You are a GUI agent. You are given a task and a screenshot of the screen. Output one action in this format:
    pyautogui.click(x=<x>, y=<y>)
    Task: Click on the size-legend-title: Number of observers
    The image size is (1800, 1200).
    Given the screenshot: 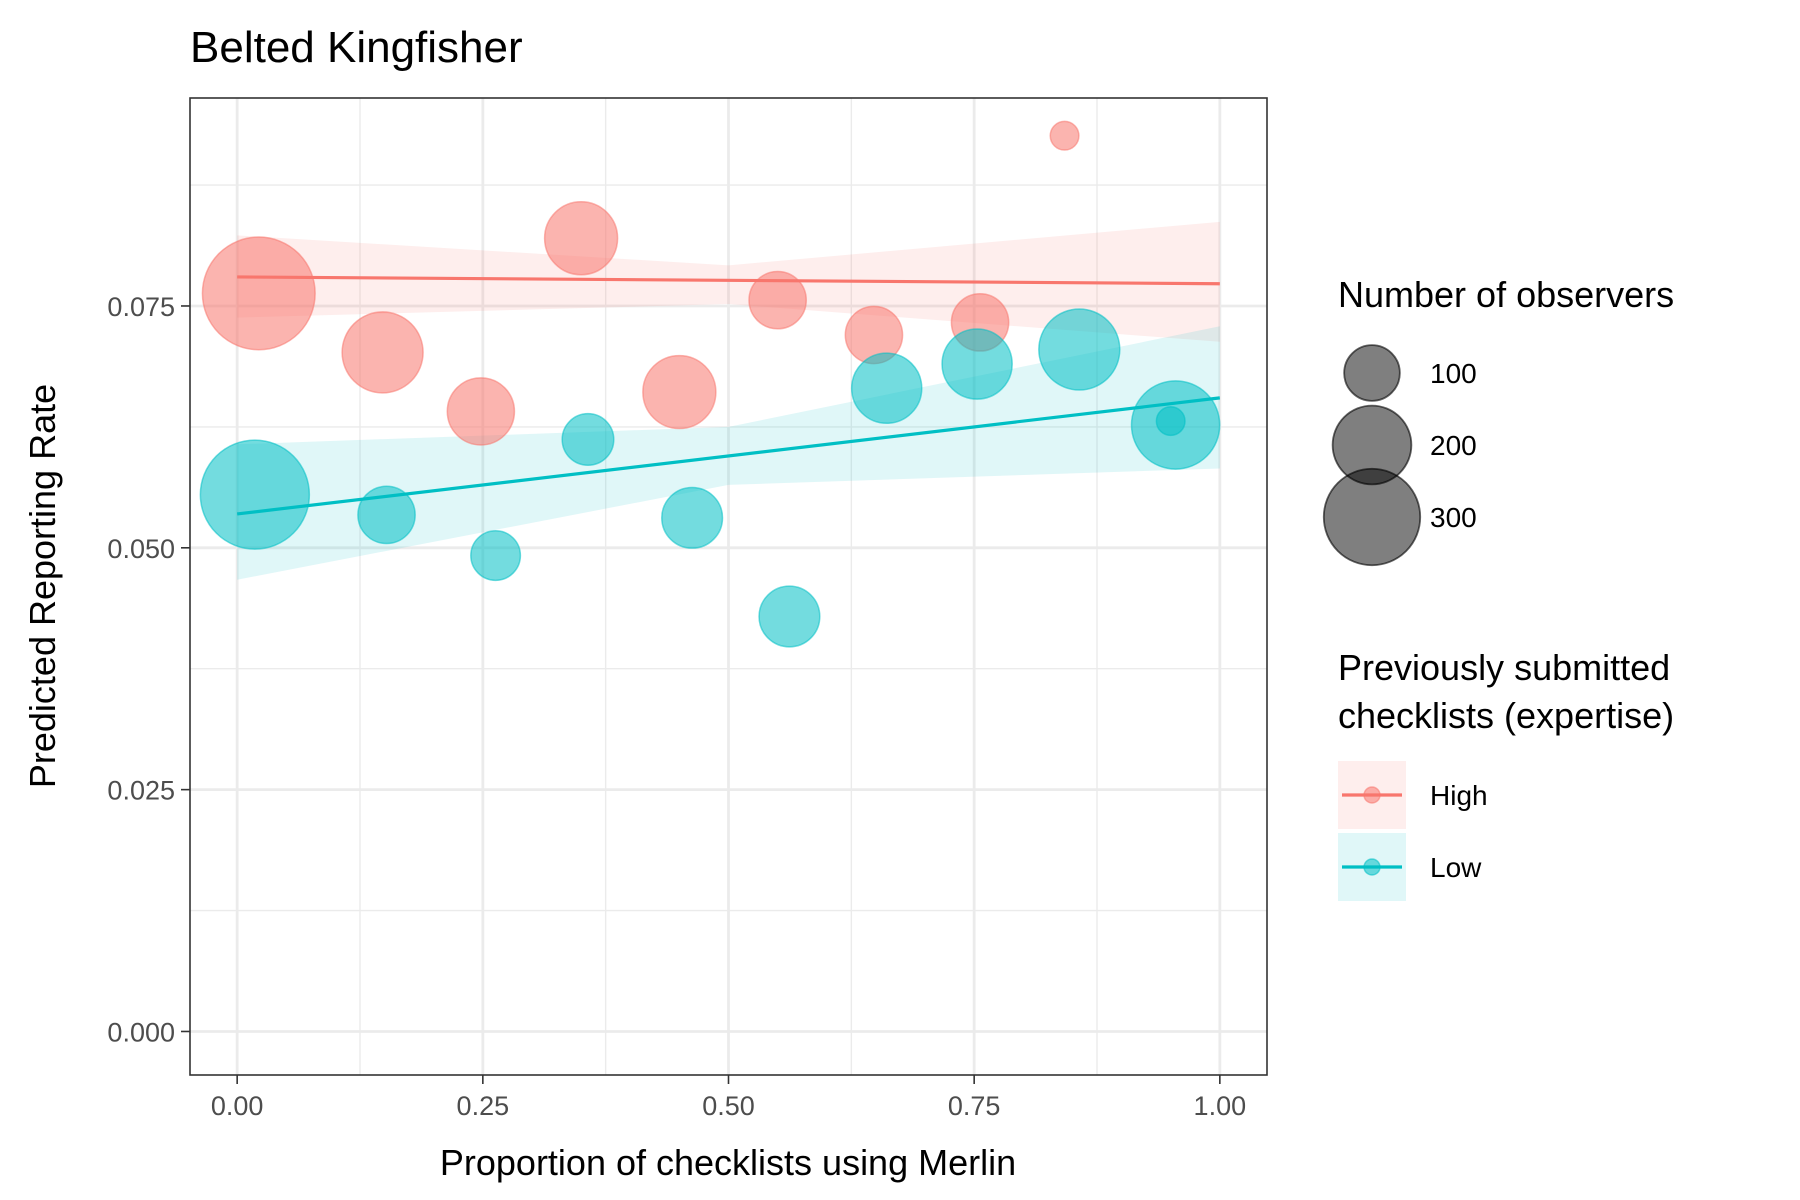 What is the action you would take?
    pyautogui.click(x=1506, y=294)
    